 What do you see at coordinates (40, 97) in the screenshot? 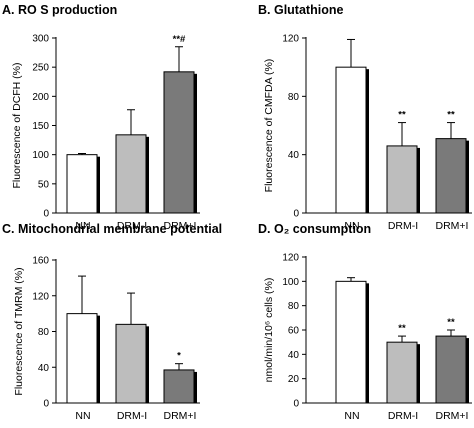
I see `y-tick-label: 200` at bounding box center [40, 97].